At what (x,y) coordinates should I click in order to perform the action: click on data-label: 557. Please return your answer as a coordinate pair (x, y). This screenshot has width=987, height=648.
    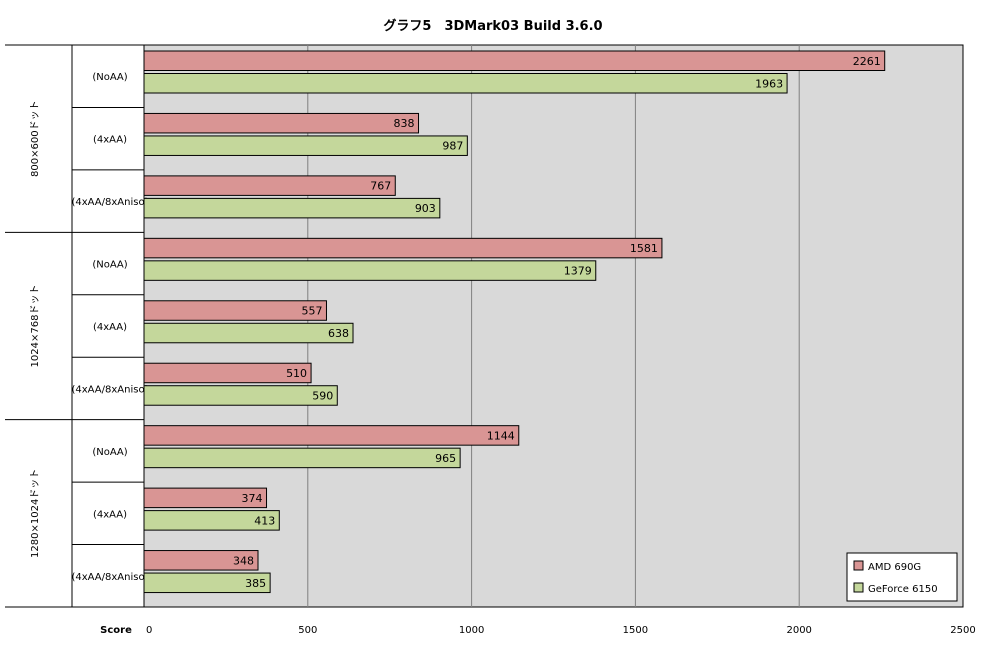
    Looking at the image, I should click on (311, 311).